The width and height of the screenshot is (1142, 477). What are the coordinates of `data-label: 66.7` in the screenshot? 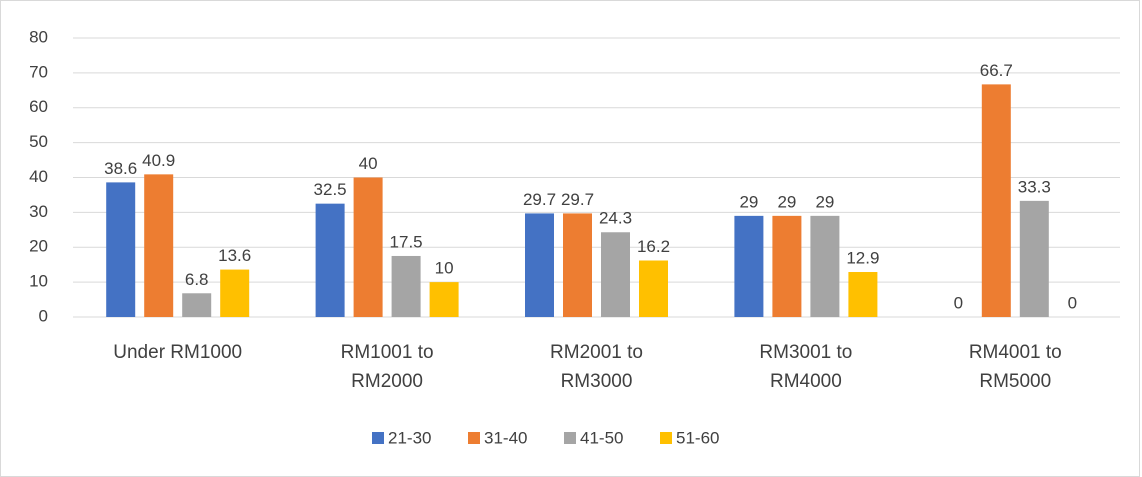 It's located at (996, 70).